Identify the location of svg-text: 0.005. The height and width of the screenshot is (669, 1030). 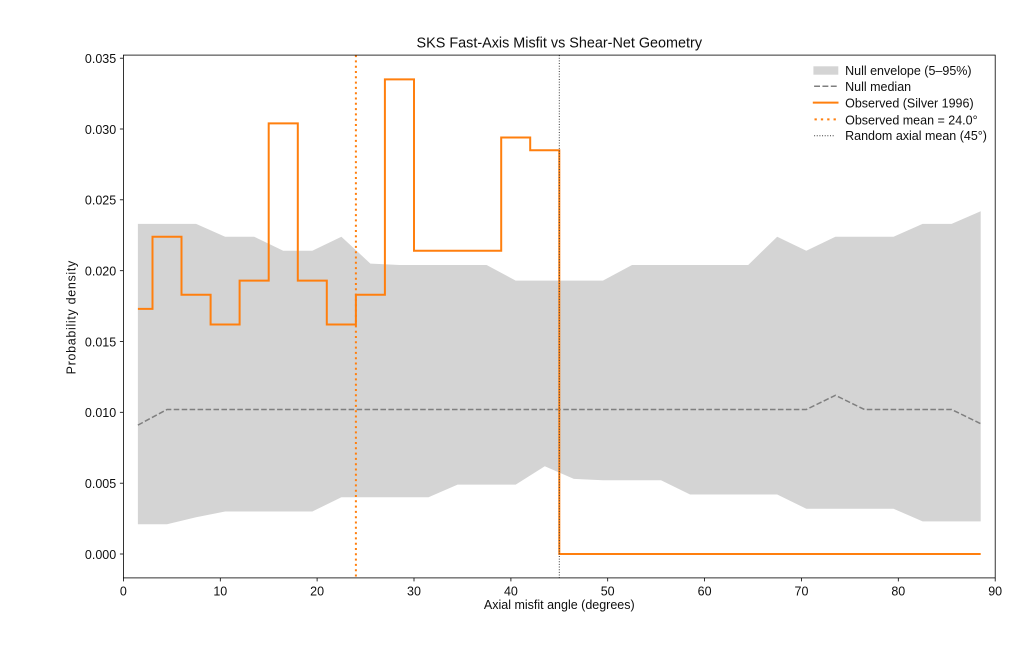
(100, 484).